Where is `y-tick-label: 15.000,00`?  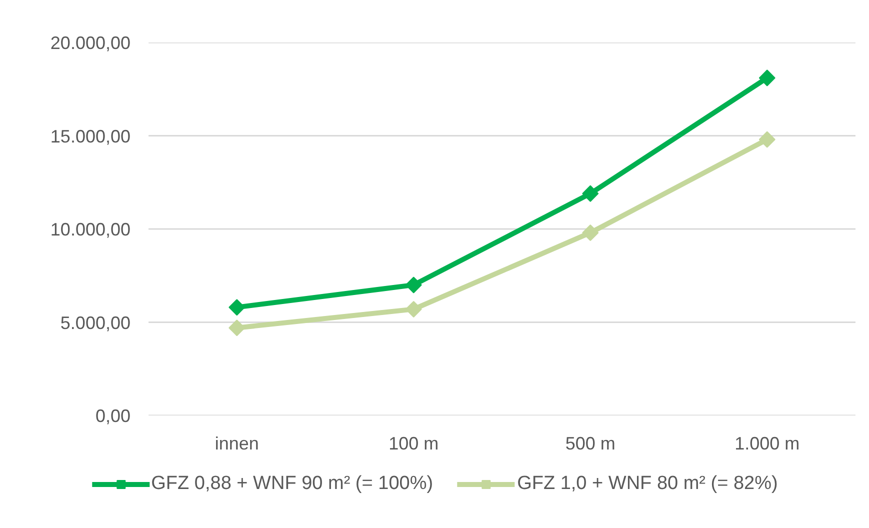
y-tick-label: 15.000,00 is located at coordinates (90, 136).